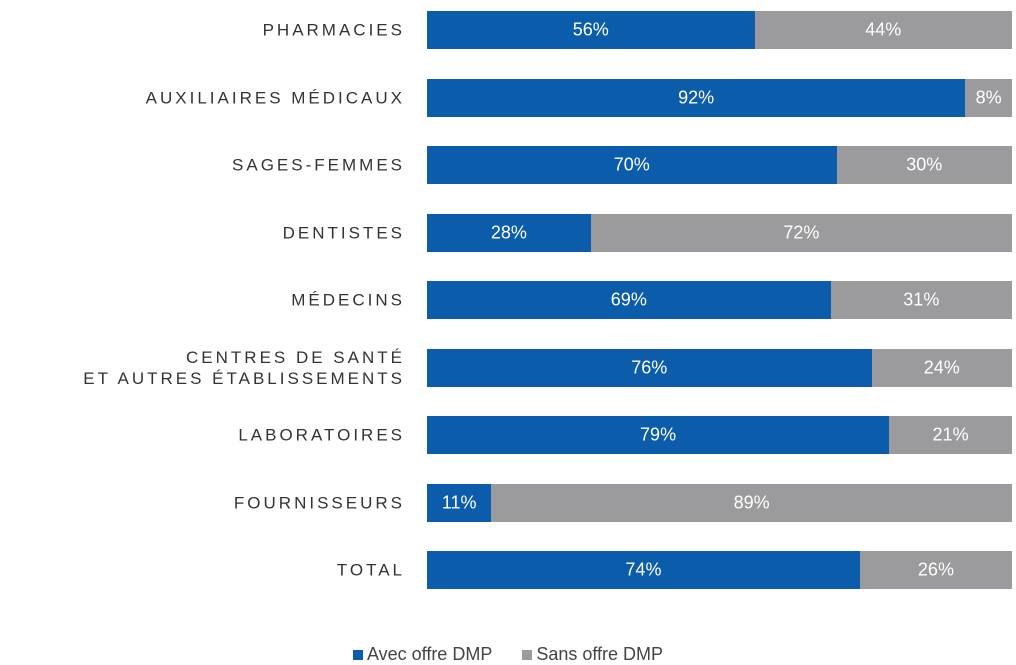 The height and width of the screenshot is (665, 1016). What do you see at coordinates (370, 570) in the screenshot?
I see `category-label: TOTAL` at bounding box center [370, 570].